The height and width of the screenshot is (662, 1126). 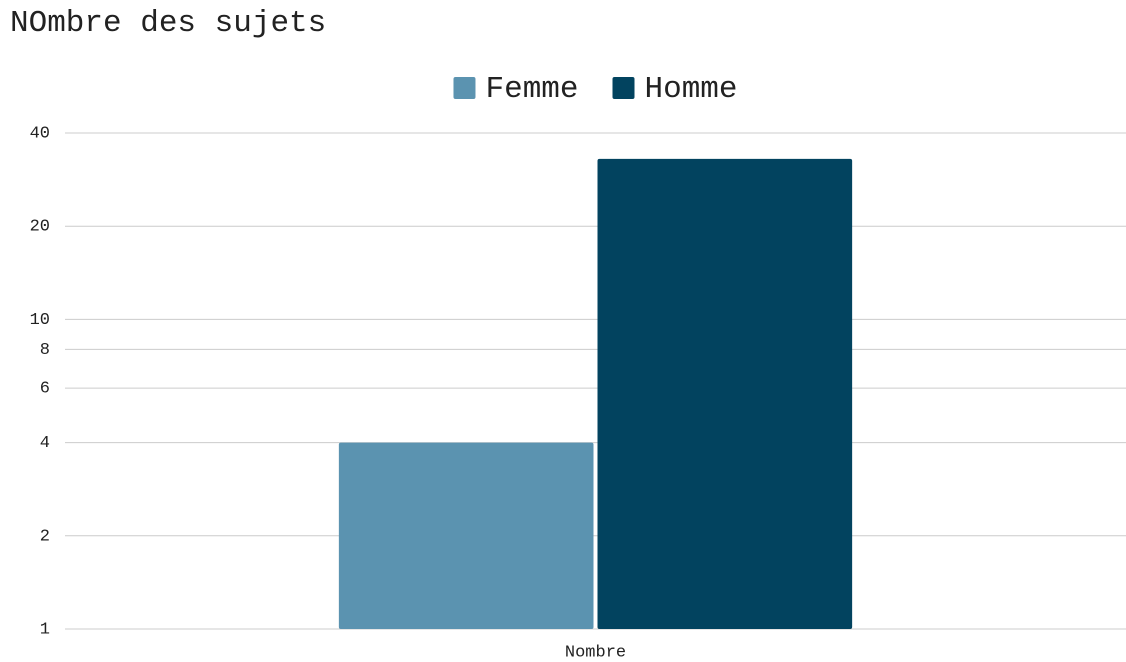 I want to click on y-tick-label: 2, so click(x=45, y=536).